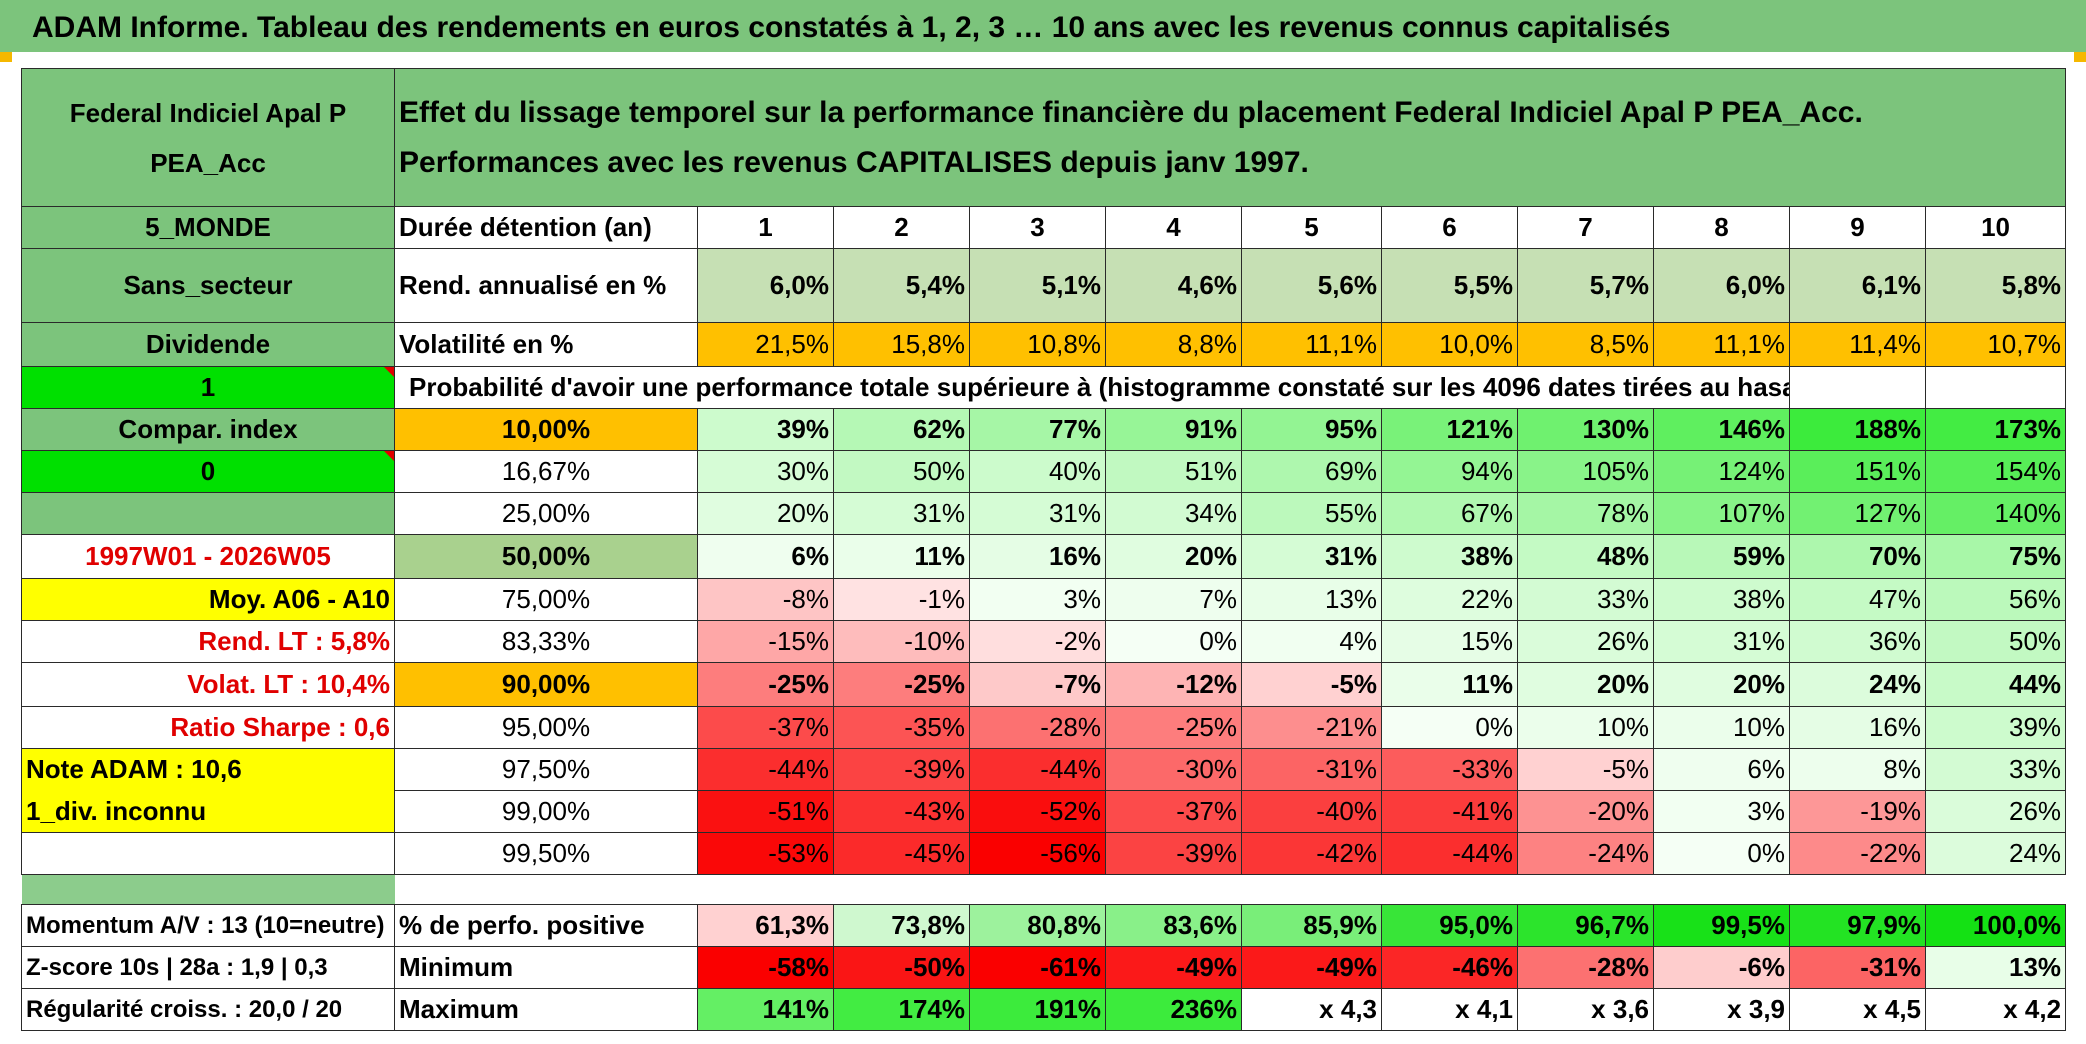 This screenshot has width=2086, height=1044. What do you see at coordinates (901, 925) in the screenshot?
I see `stat-cell: 73,8%` at bounding box center [901, 925].